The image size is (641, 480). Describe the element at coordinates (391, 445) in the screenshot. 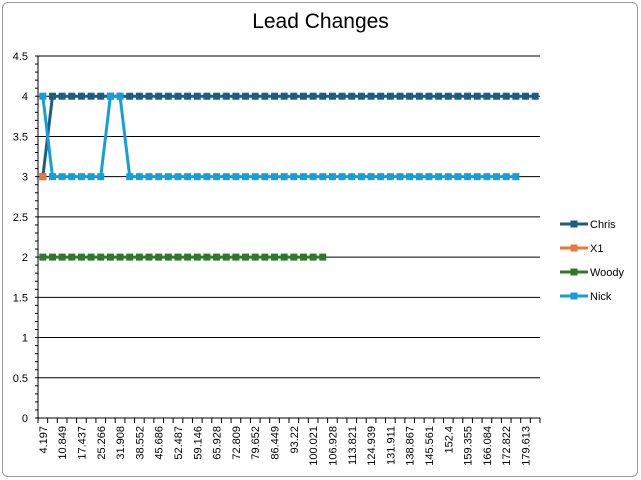

I see `x-tick-label: 131.911` at that location.